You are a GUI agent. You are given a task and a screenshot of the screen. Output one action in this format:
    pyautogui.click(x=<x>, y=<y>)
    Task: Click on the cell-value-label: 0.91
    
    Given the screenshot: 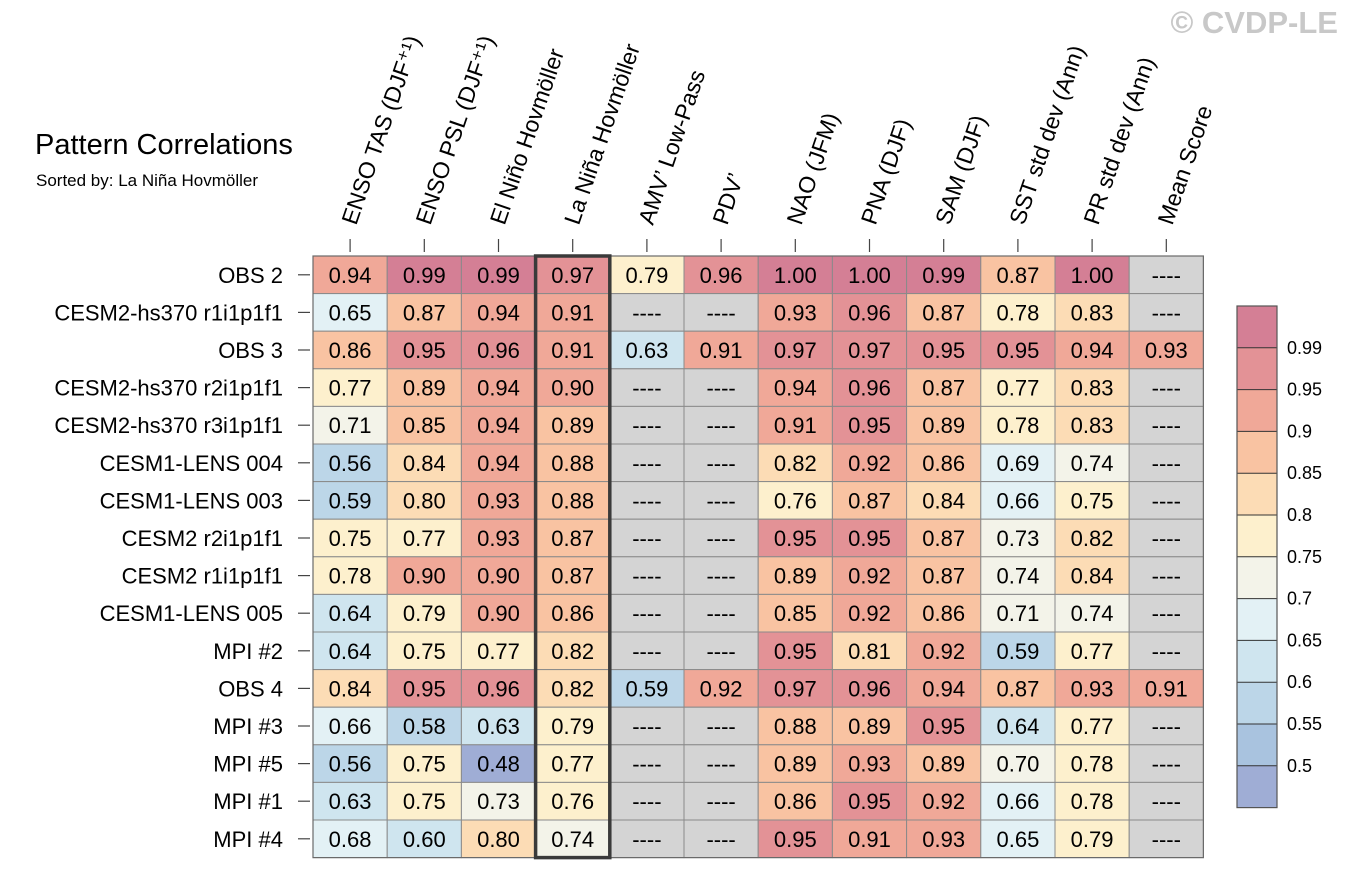 What is the action you would take?
    pyautogui.click(x=869, y=839)
    